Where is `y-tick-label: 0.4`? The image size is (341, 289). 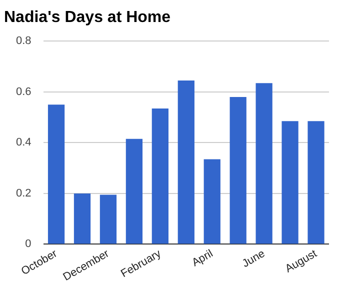 y-tick-label: 0.4 is located at coordinates (24, 142).